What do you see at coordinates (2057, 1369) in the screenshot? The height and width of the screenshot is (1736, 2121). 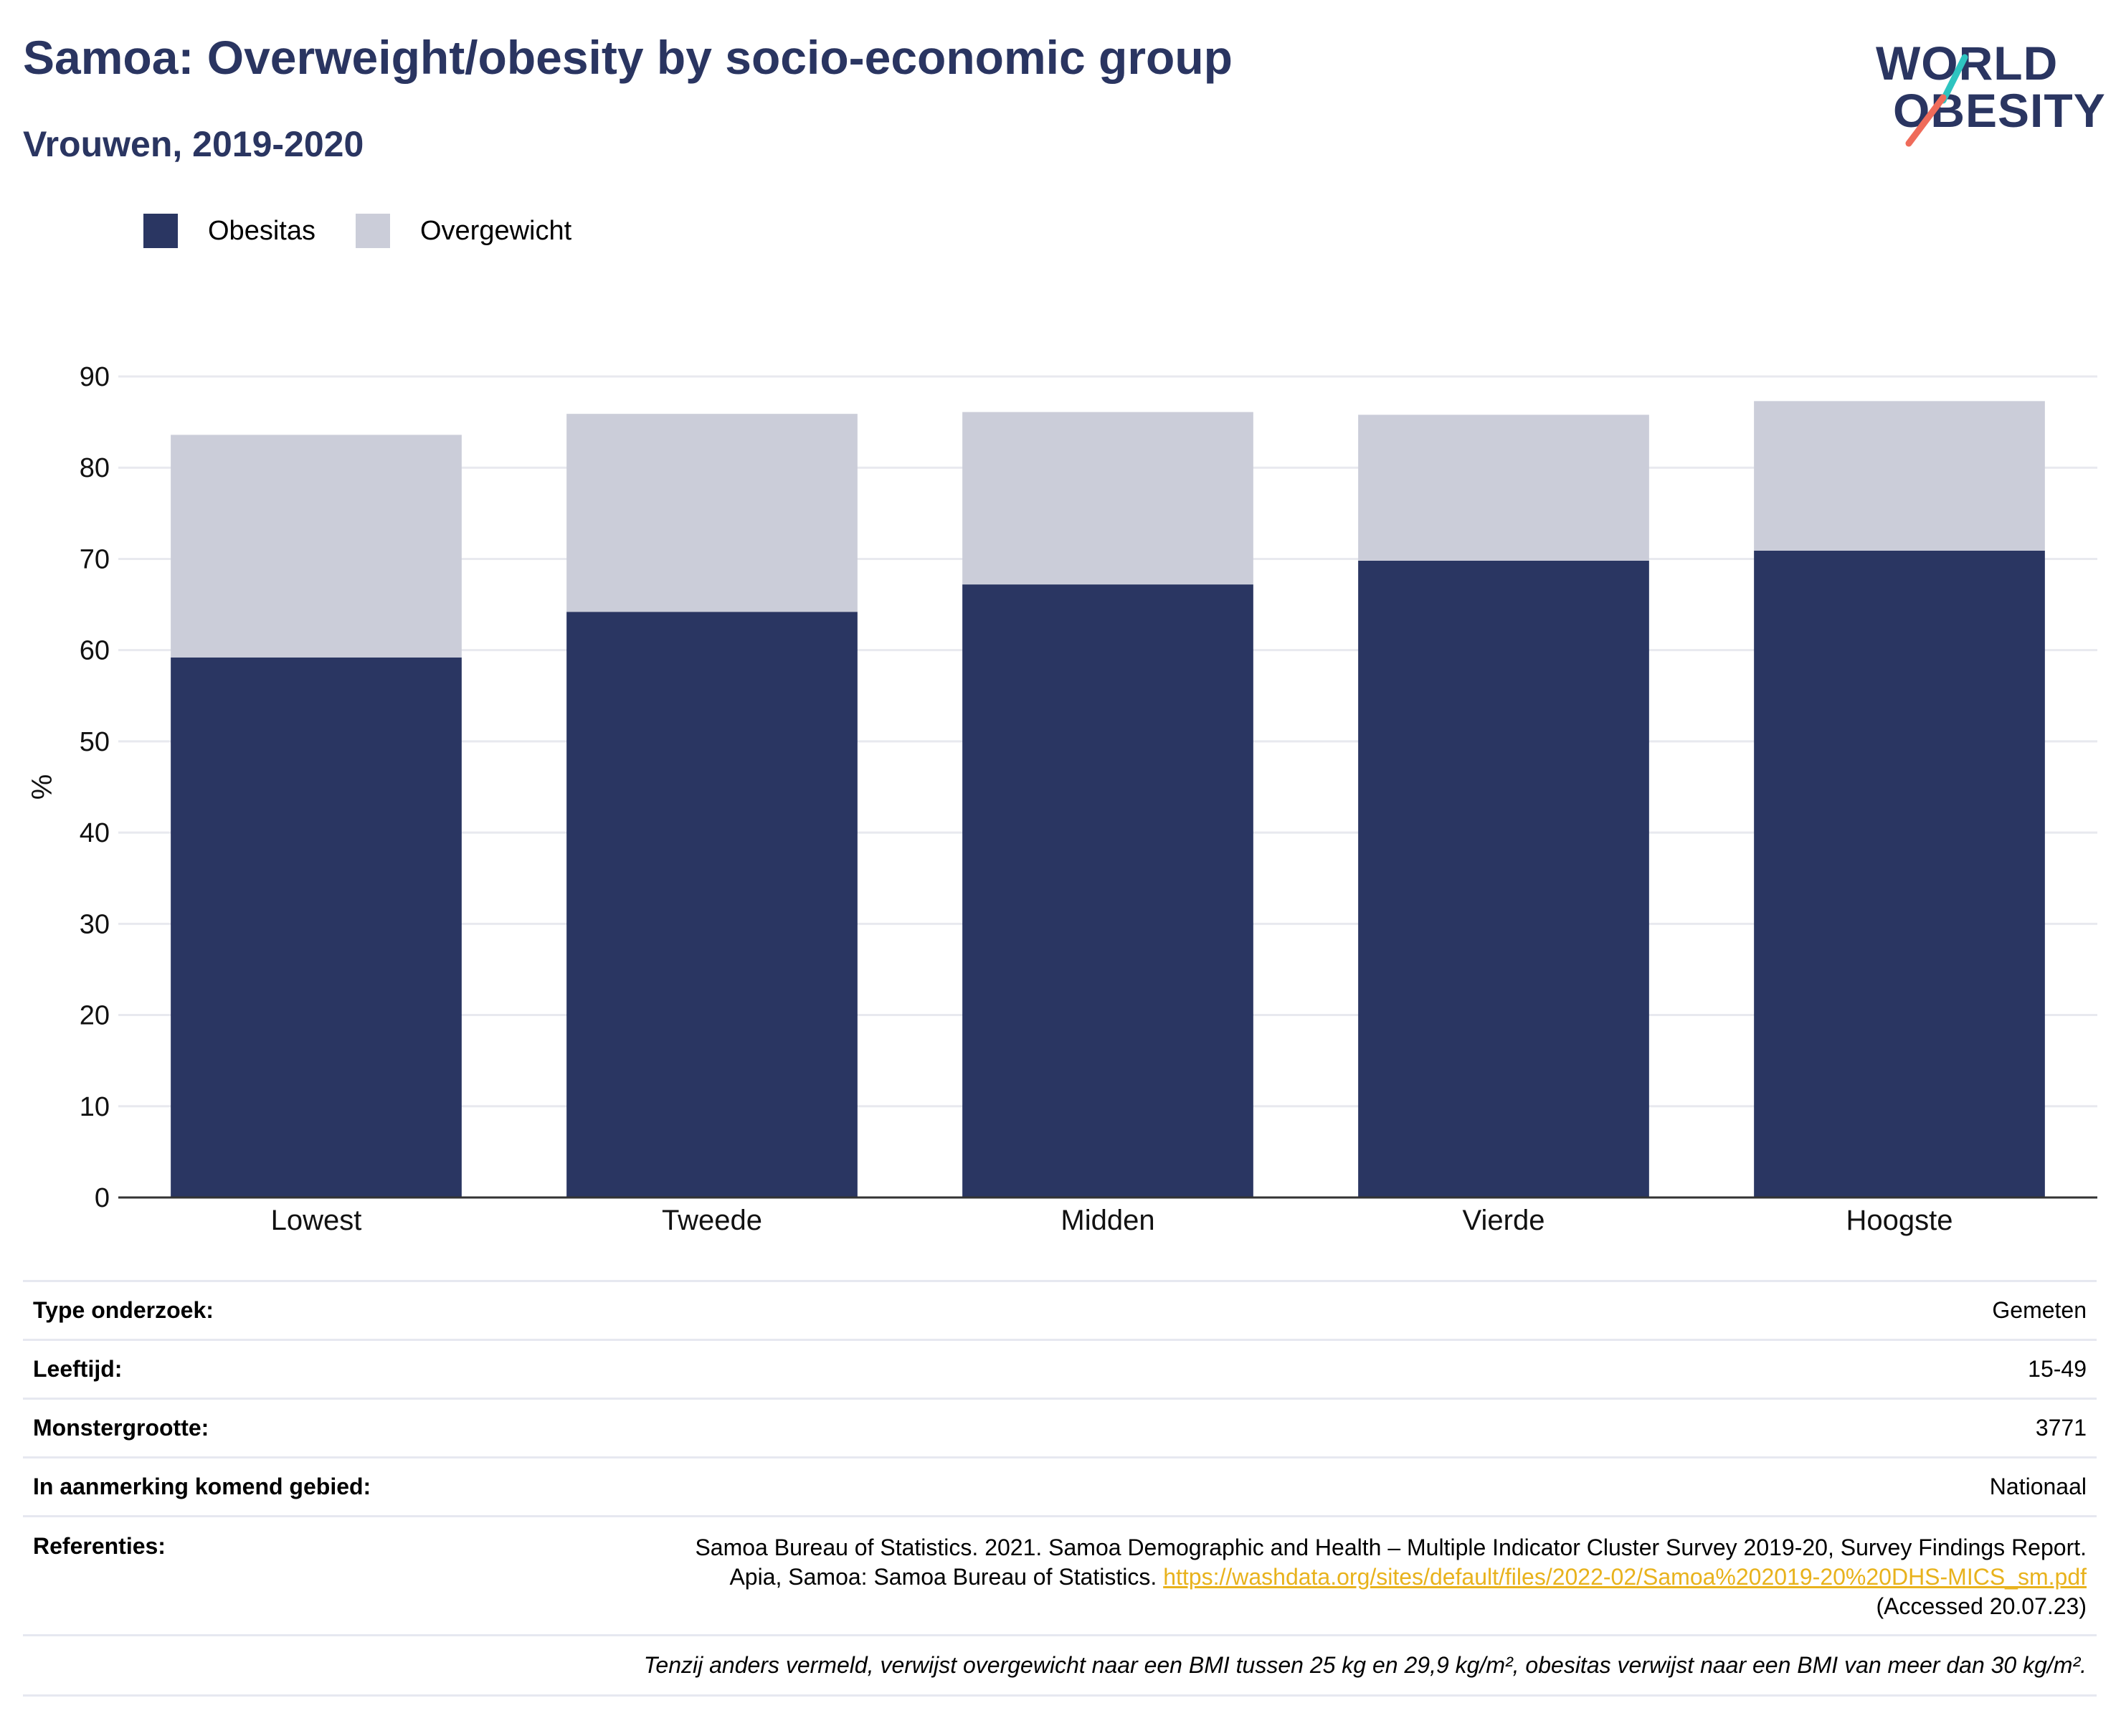 I see `age-value: 15-49` at bounding box center [2057, 1369].